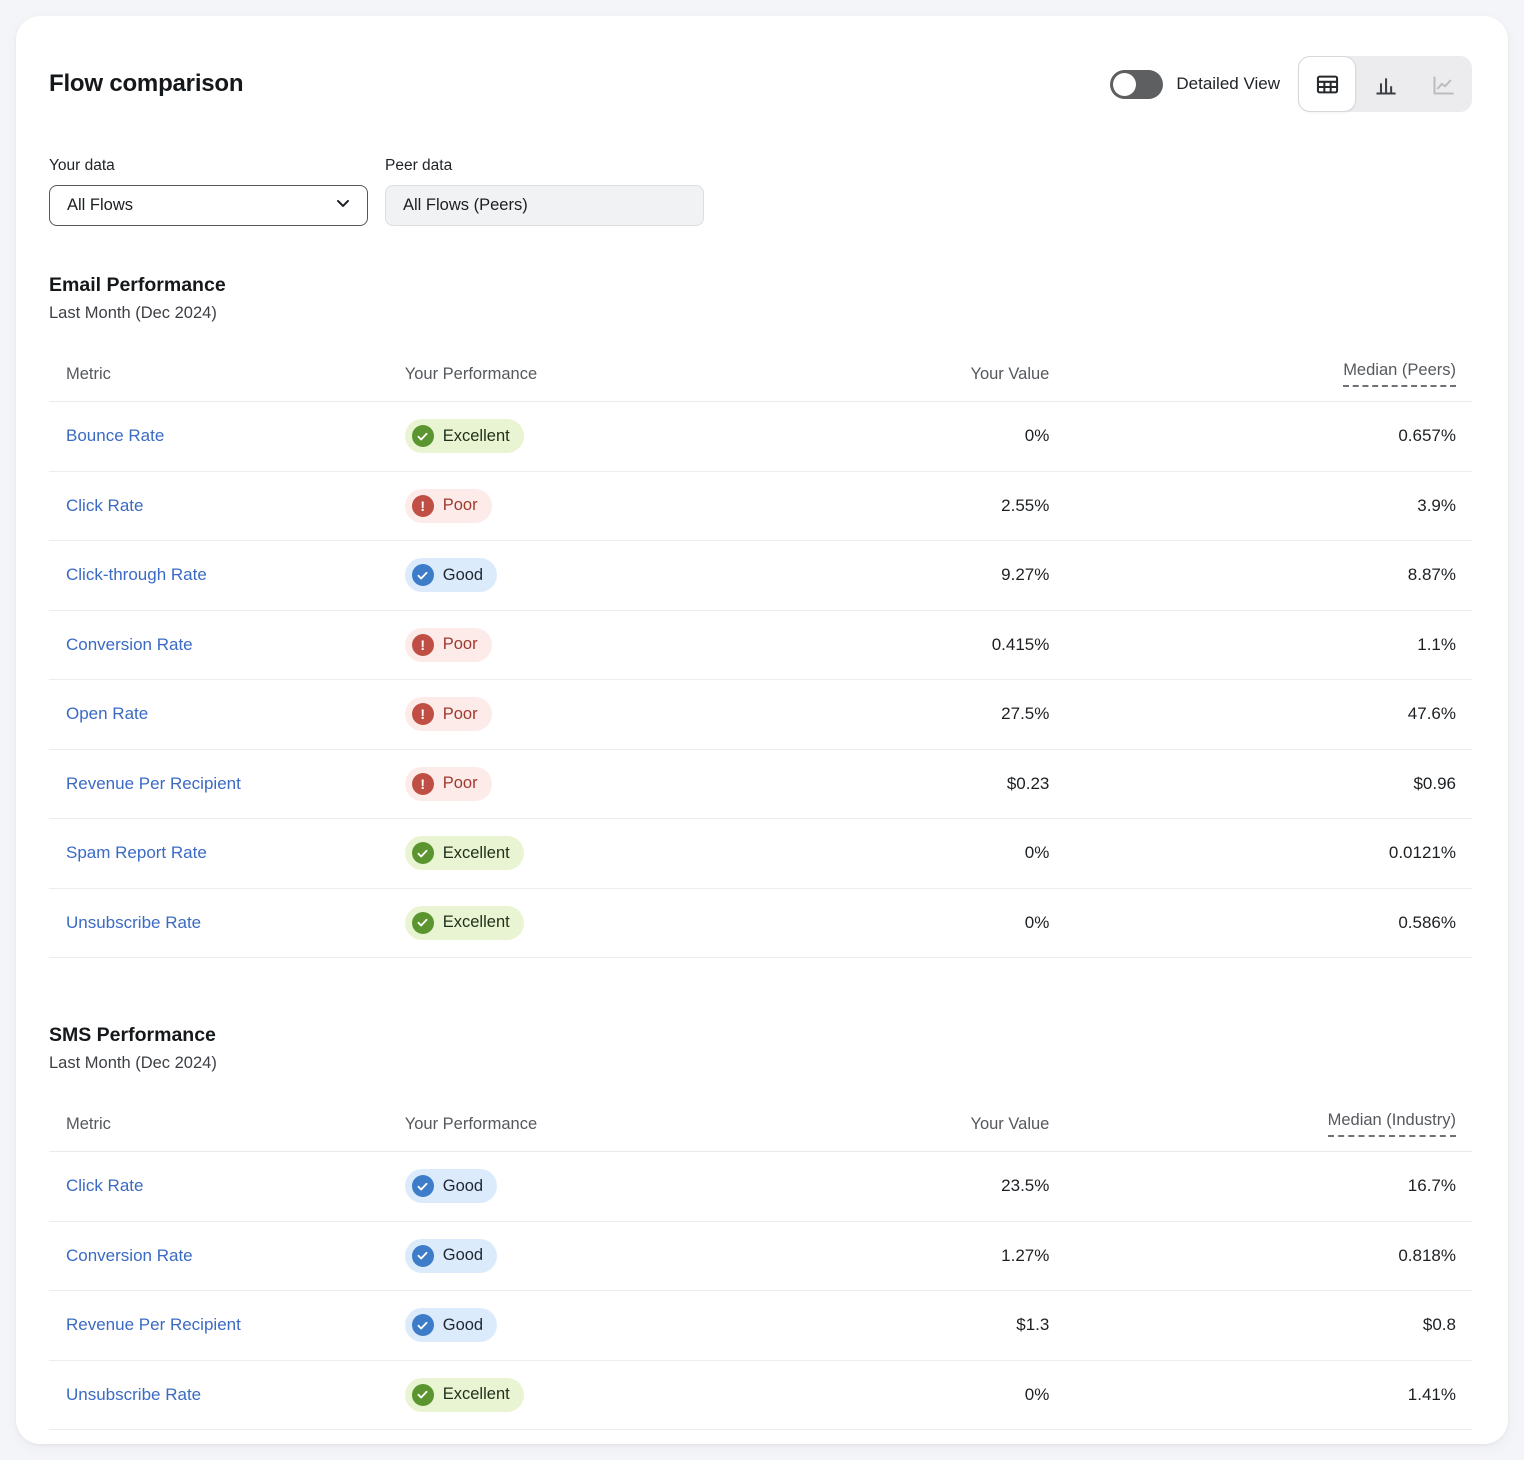 The image size is (1524, 1460). Describe the element at coordinates (1260, 1124) in the screenshot. I see `column-header-median: Median (Industry)` at that location.